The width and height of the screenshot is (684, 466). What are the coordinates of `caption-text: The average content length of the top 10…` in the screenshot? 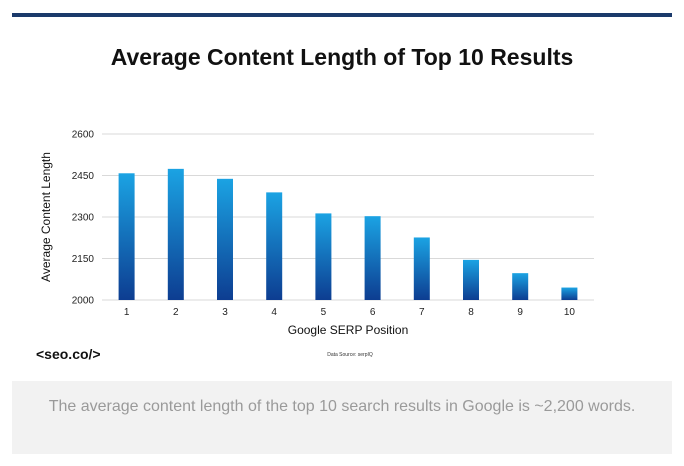 It's located at (342, 406).